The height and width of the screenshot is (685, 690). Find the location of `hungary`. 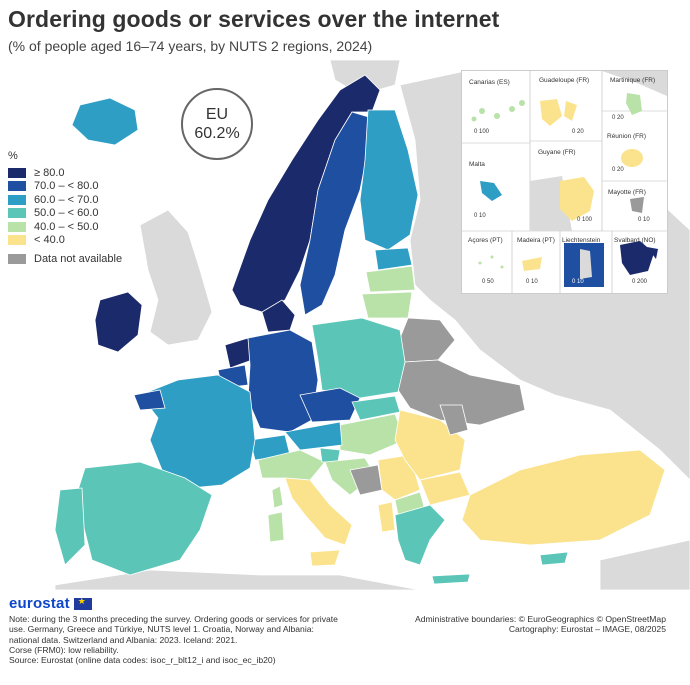

hungary is located at coordinates (372, 434).